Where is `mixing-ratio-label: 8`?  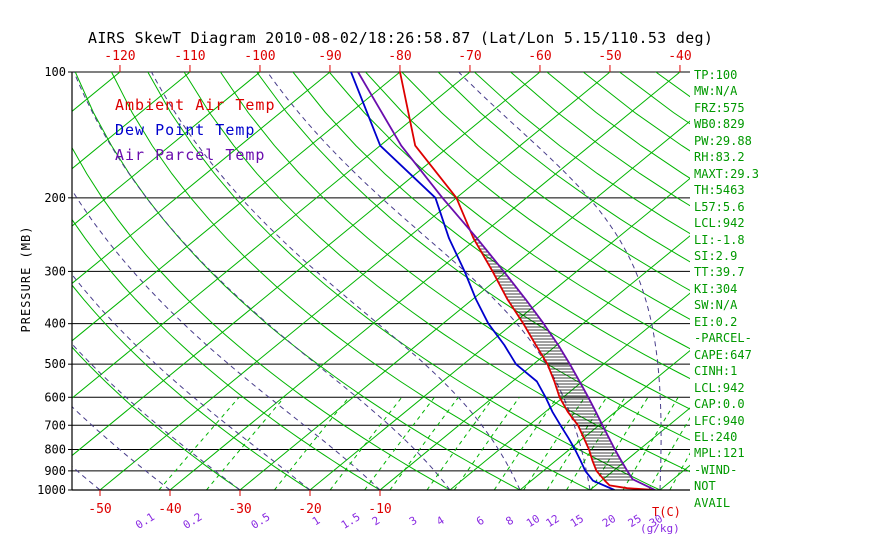 mixing-ratio-label: 8 is located at coordinates (509, 521).